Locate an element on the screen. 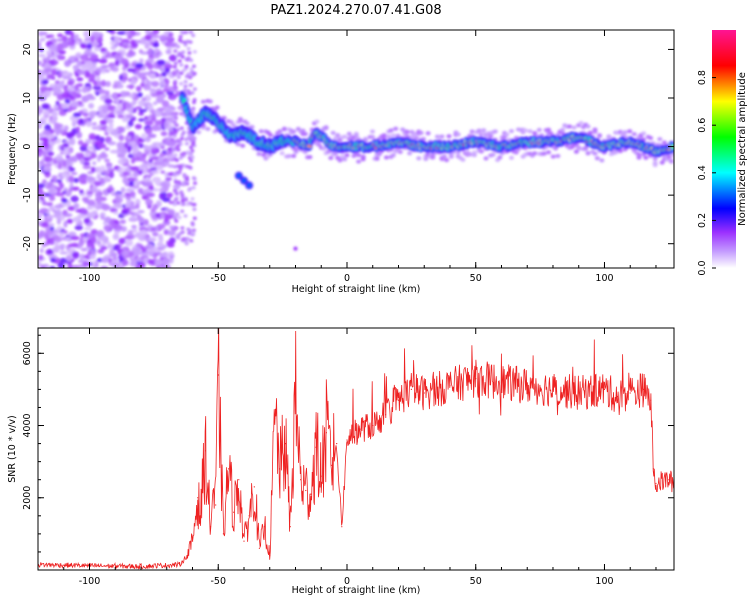 This screenshot has height=600, width=750. spectrogram-y-tick-label: 0 is located at coordinates (27, 147).